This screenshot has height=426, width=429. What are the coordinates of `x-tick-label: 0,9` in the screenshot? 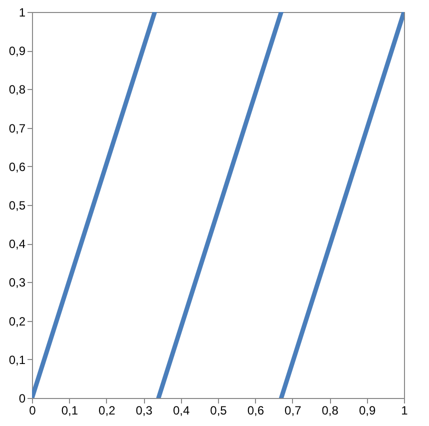 It's located at (367, 411).